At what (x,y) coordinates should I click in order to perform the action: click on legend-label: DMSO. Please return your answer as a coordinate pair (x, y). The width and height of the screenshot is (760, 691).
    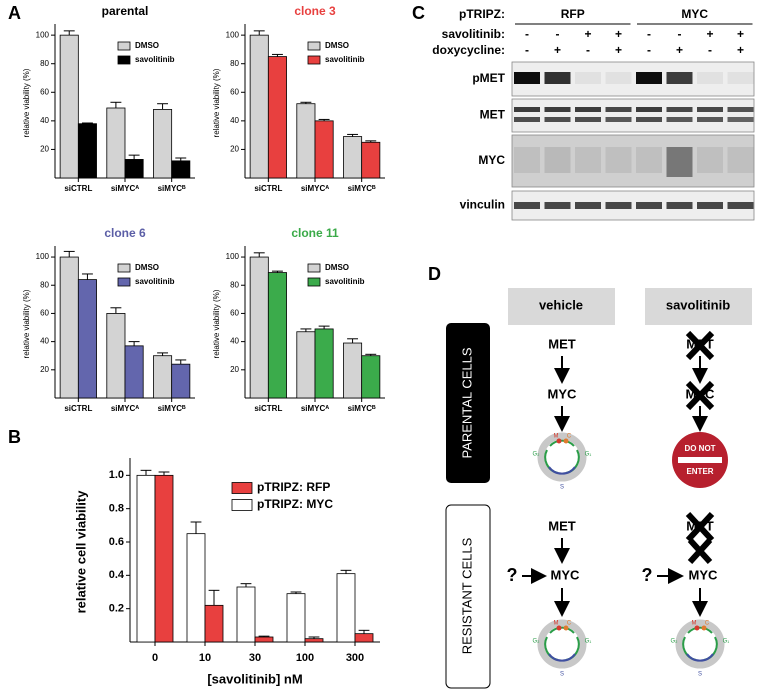
    Looking at the image, I should click on (147, 267).